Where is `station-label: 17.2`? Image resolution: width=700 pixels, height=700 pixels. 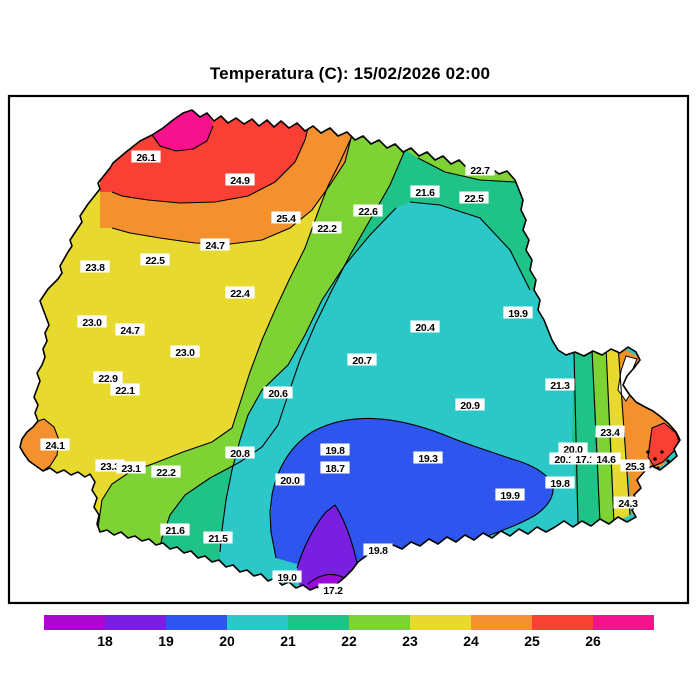
station-label: 17.2 is located at coordinates (333, 590).